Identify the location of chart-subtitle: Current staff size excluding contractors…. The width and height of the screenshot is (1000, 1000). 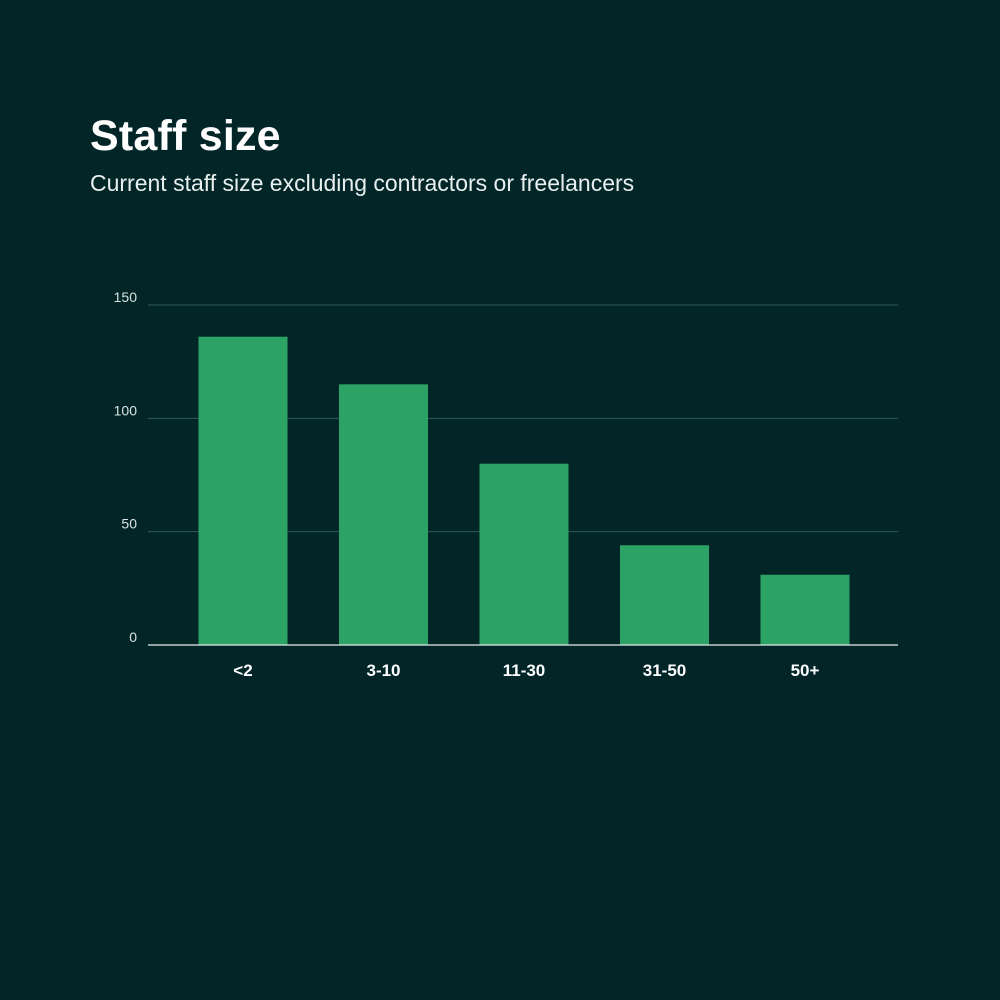
(362, 183).